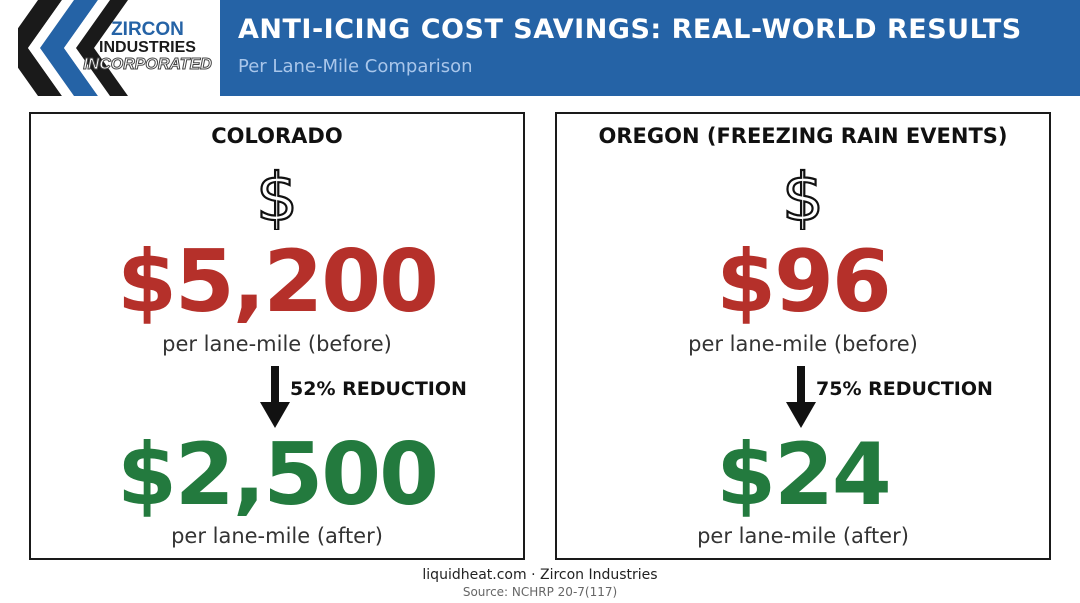 The image size is (1080, 603). Describe the element at coordinates (378, 389) in the screenshot. I see `reduction-label: 52% REDUCTION` at that location.